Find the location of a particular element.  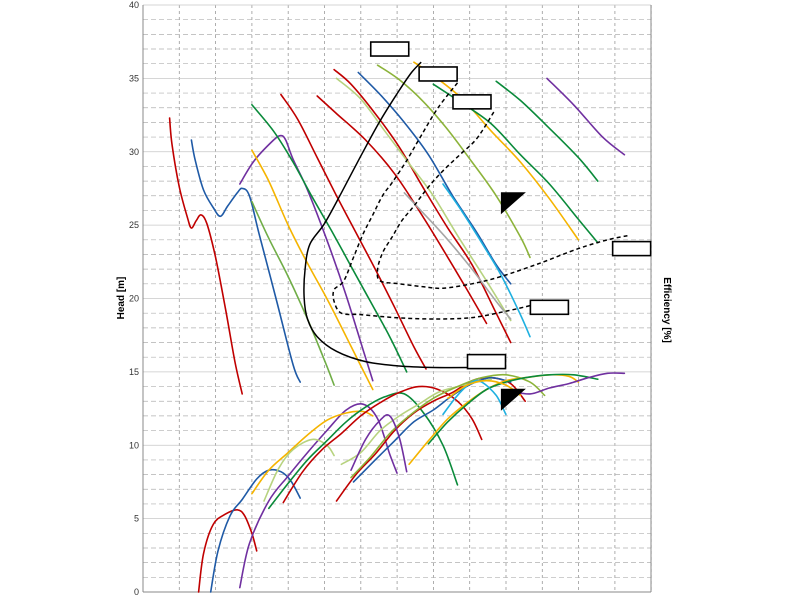

y-tick-label: 35 is located at coordinates (134, 78).